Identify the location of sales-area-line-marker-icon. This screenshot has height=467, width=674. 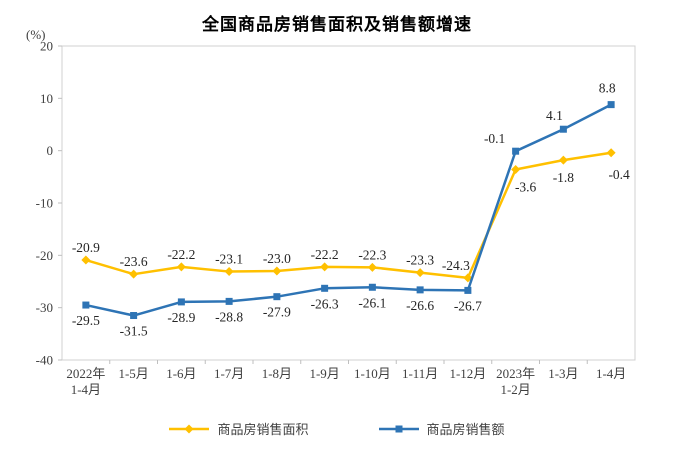
(189, 429).